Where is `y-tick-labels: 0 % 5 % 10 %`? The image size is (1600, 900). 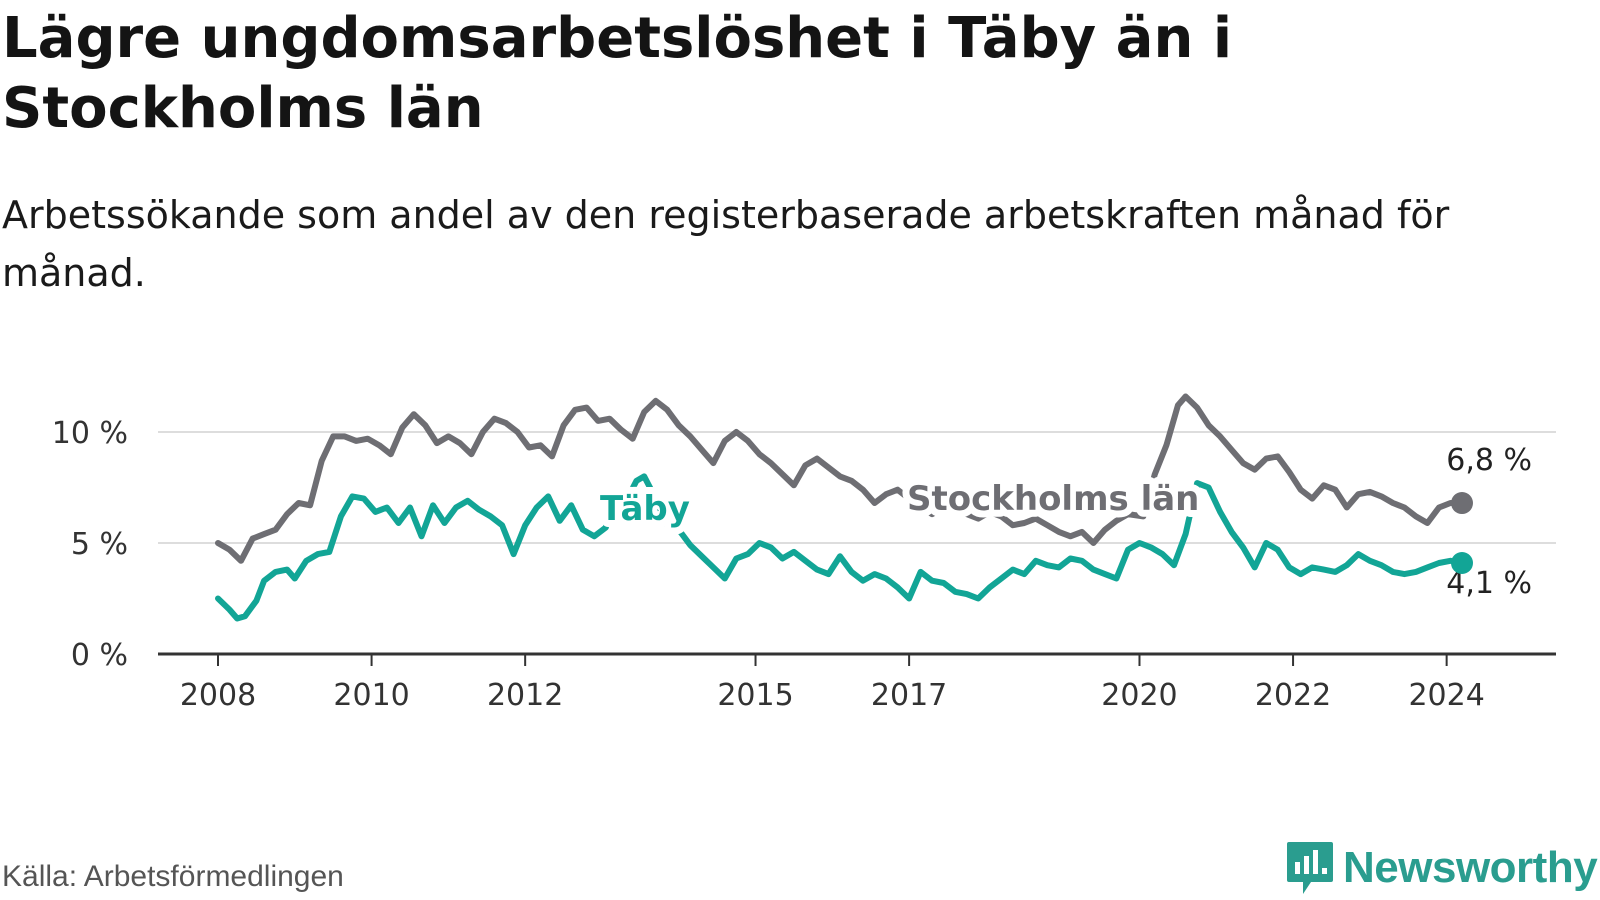
y-tick-labels: 0 % 5 % 10 % is located at coordinates (90, 544).